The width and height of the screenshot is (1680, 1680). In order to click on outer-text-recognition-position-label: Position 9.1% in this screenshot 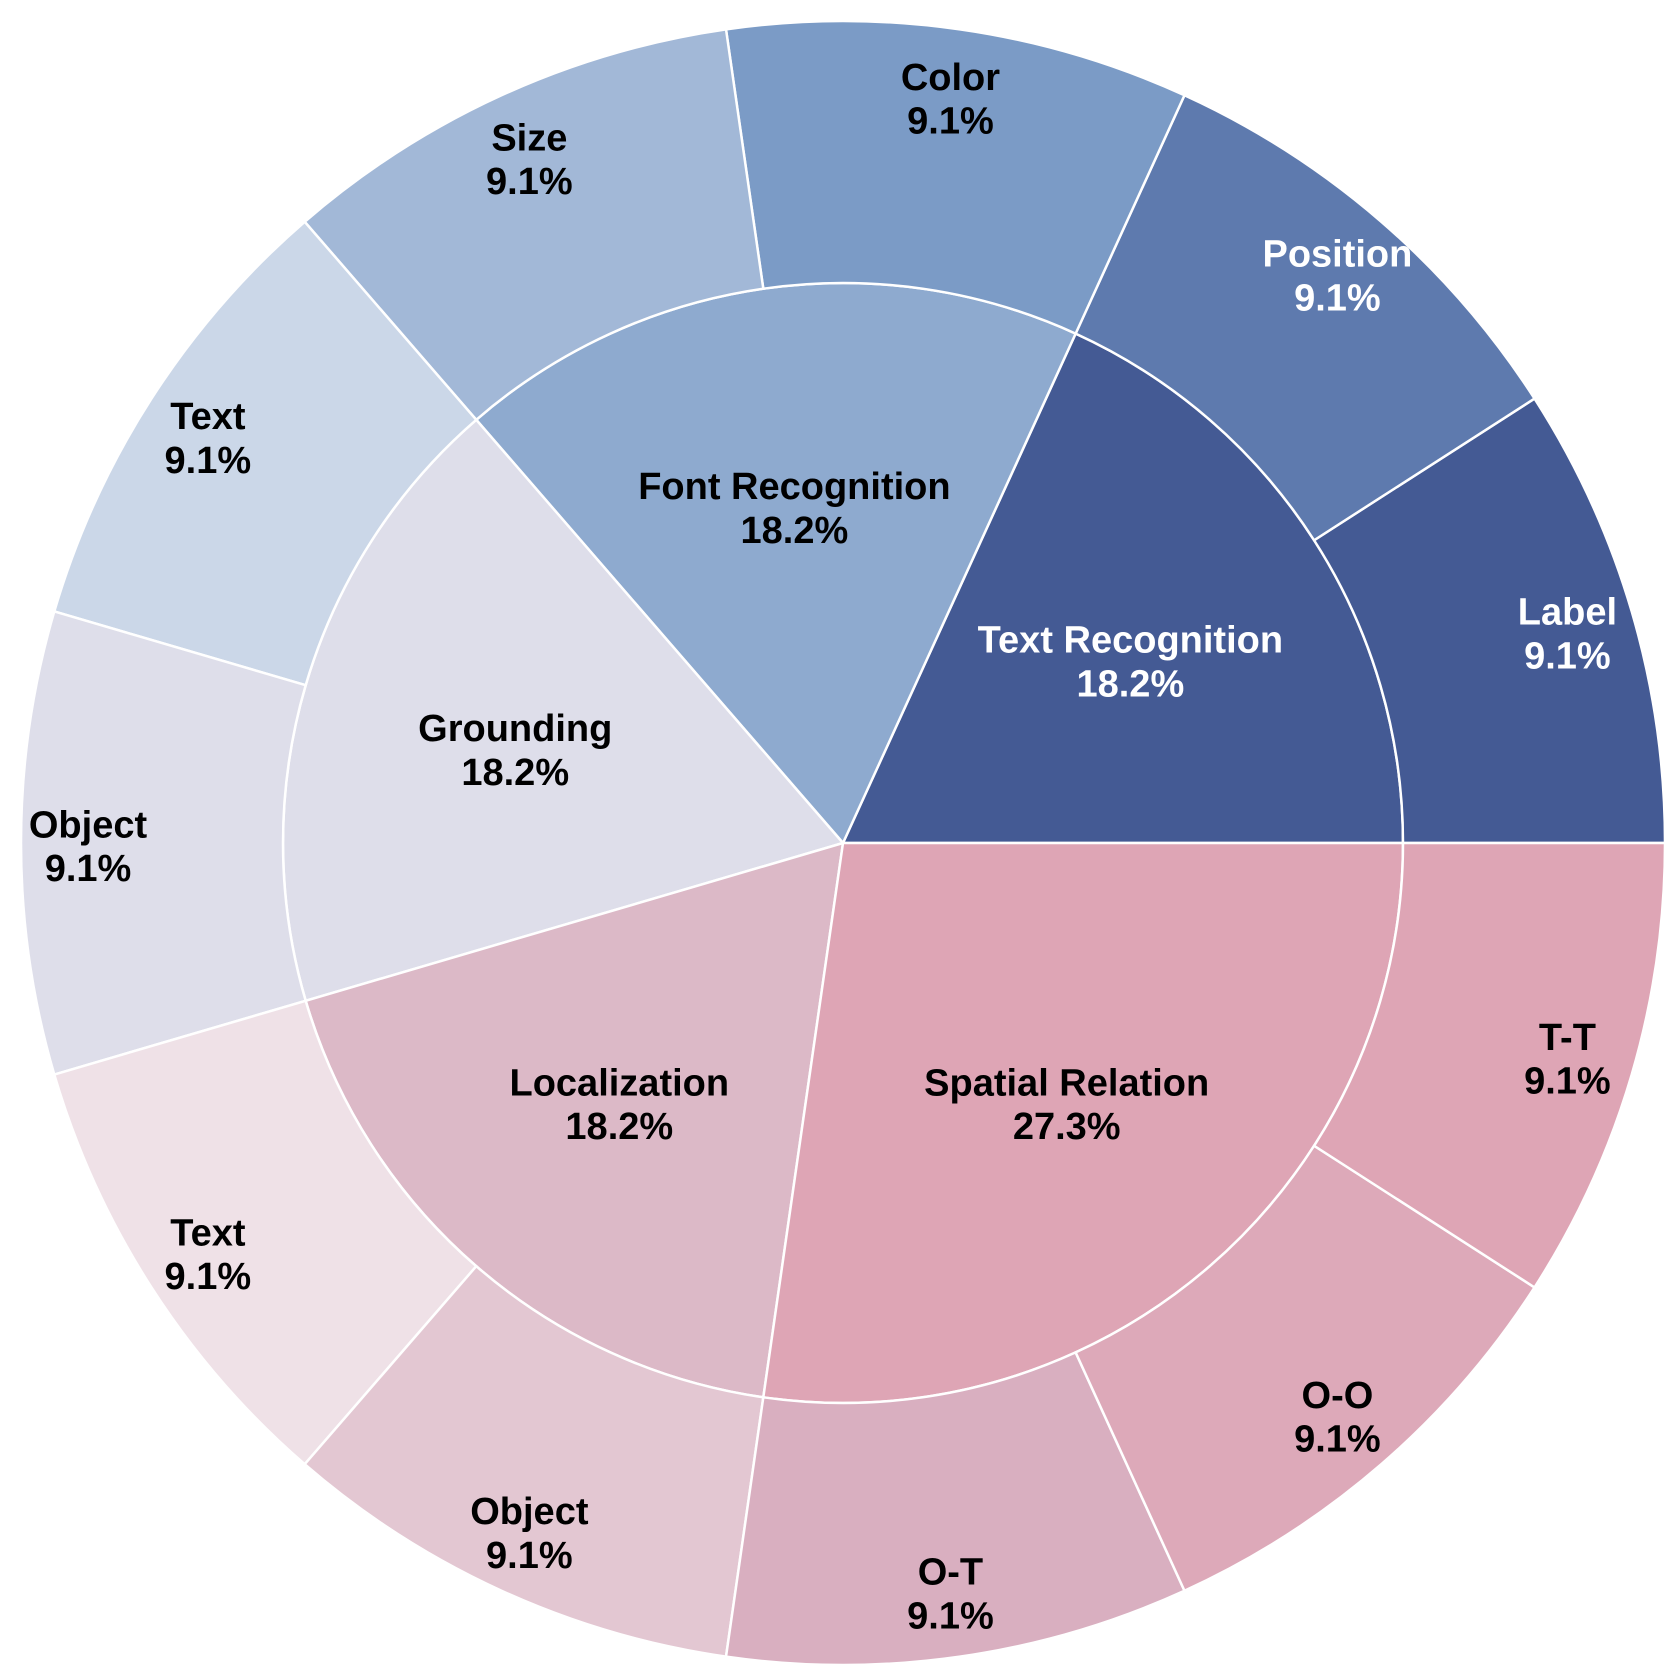, I will do `click(1337, 277)`.